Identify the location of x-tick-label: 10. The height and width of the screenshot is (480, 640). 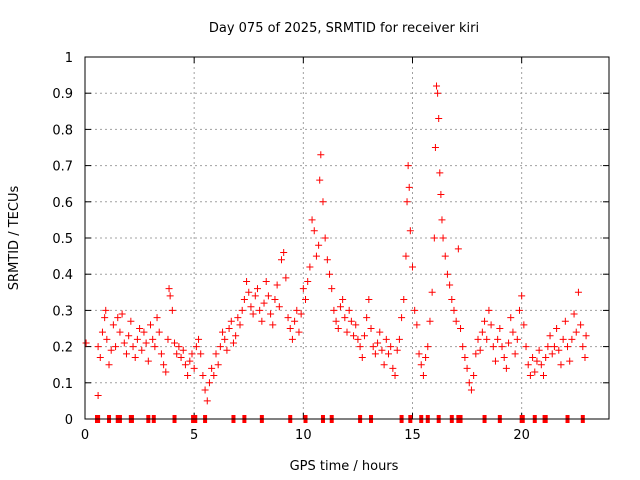
(303, 435).